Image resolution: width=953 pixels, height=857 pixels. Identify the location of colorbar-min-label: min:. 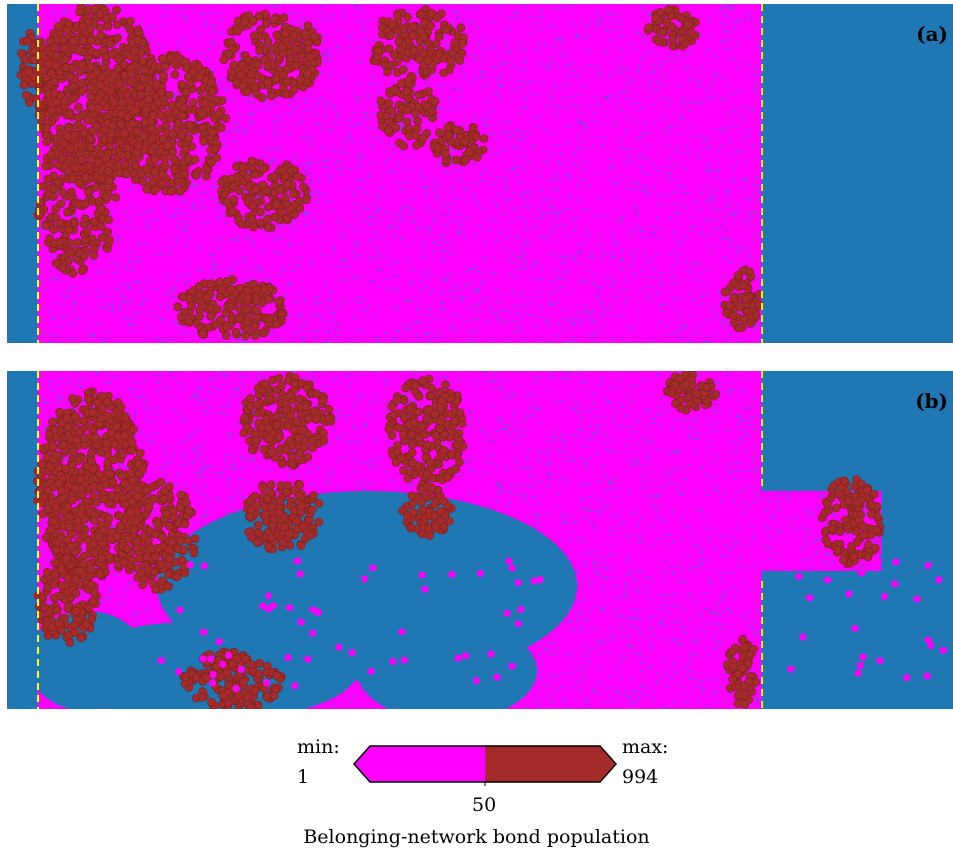
(318, 747).